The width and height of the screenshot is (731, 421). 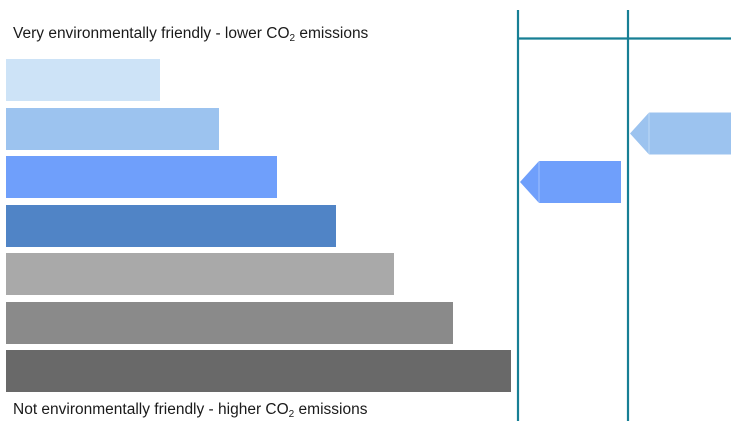 I want to click on bottom-caption-subscript: 2, so click(x=291, y=414).